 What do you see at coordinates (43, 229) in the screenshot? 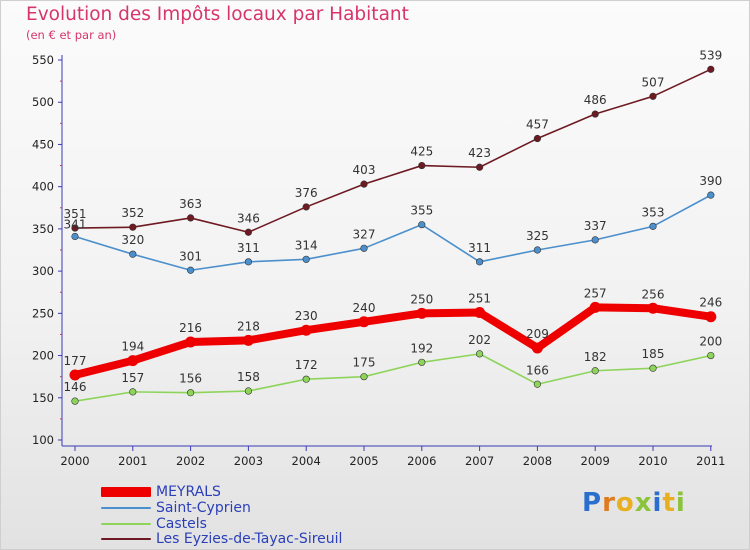
I see `y-tick-label: 350` at bounding box center [43, 229].